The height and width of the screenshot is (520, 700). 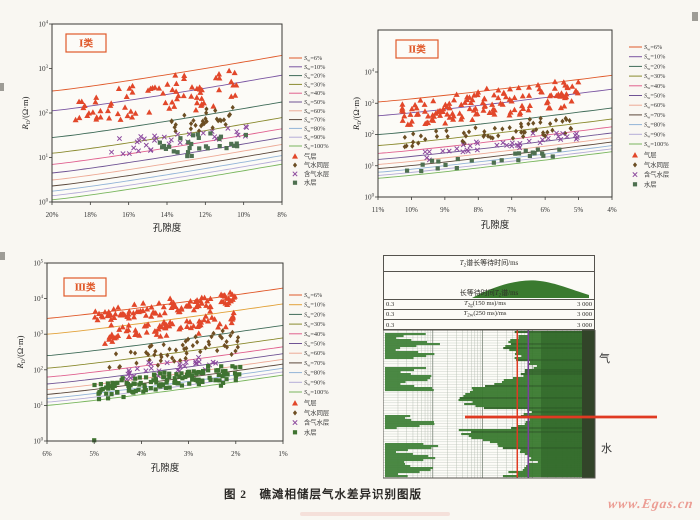 What do you see at coordinates (604, 358) in the screenshot?
I see `zone-gas-label: 气` at bounding box center [604, 358].